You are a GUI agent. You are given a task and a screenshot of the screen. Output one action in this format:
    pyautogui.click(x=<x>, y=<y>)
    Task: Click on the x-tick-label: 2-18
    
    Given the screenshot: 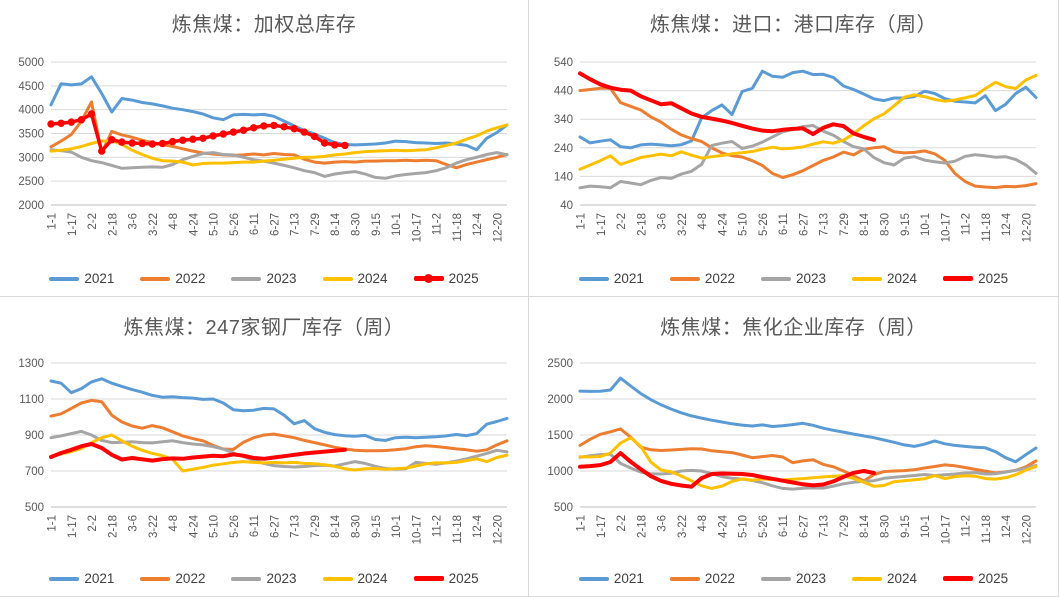 What is the action you would take?
    pyautogui.click(x=642, y=526)
    